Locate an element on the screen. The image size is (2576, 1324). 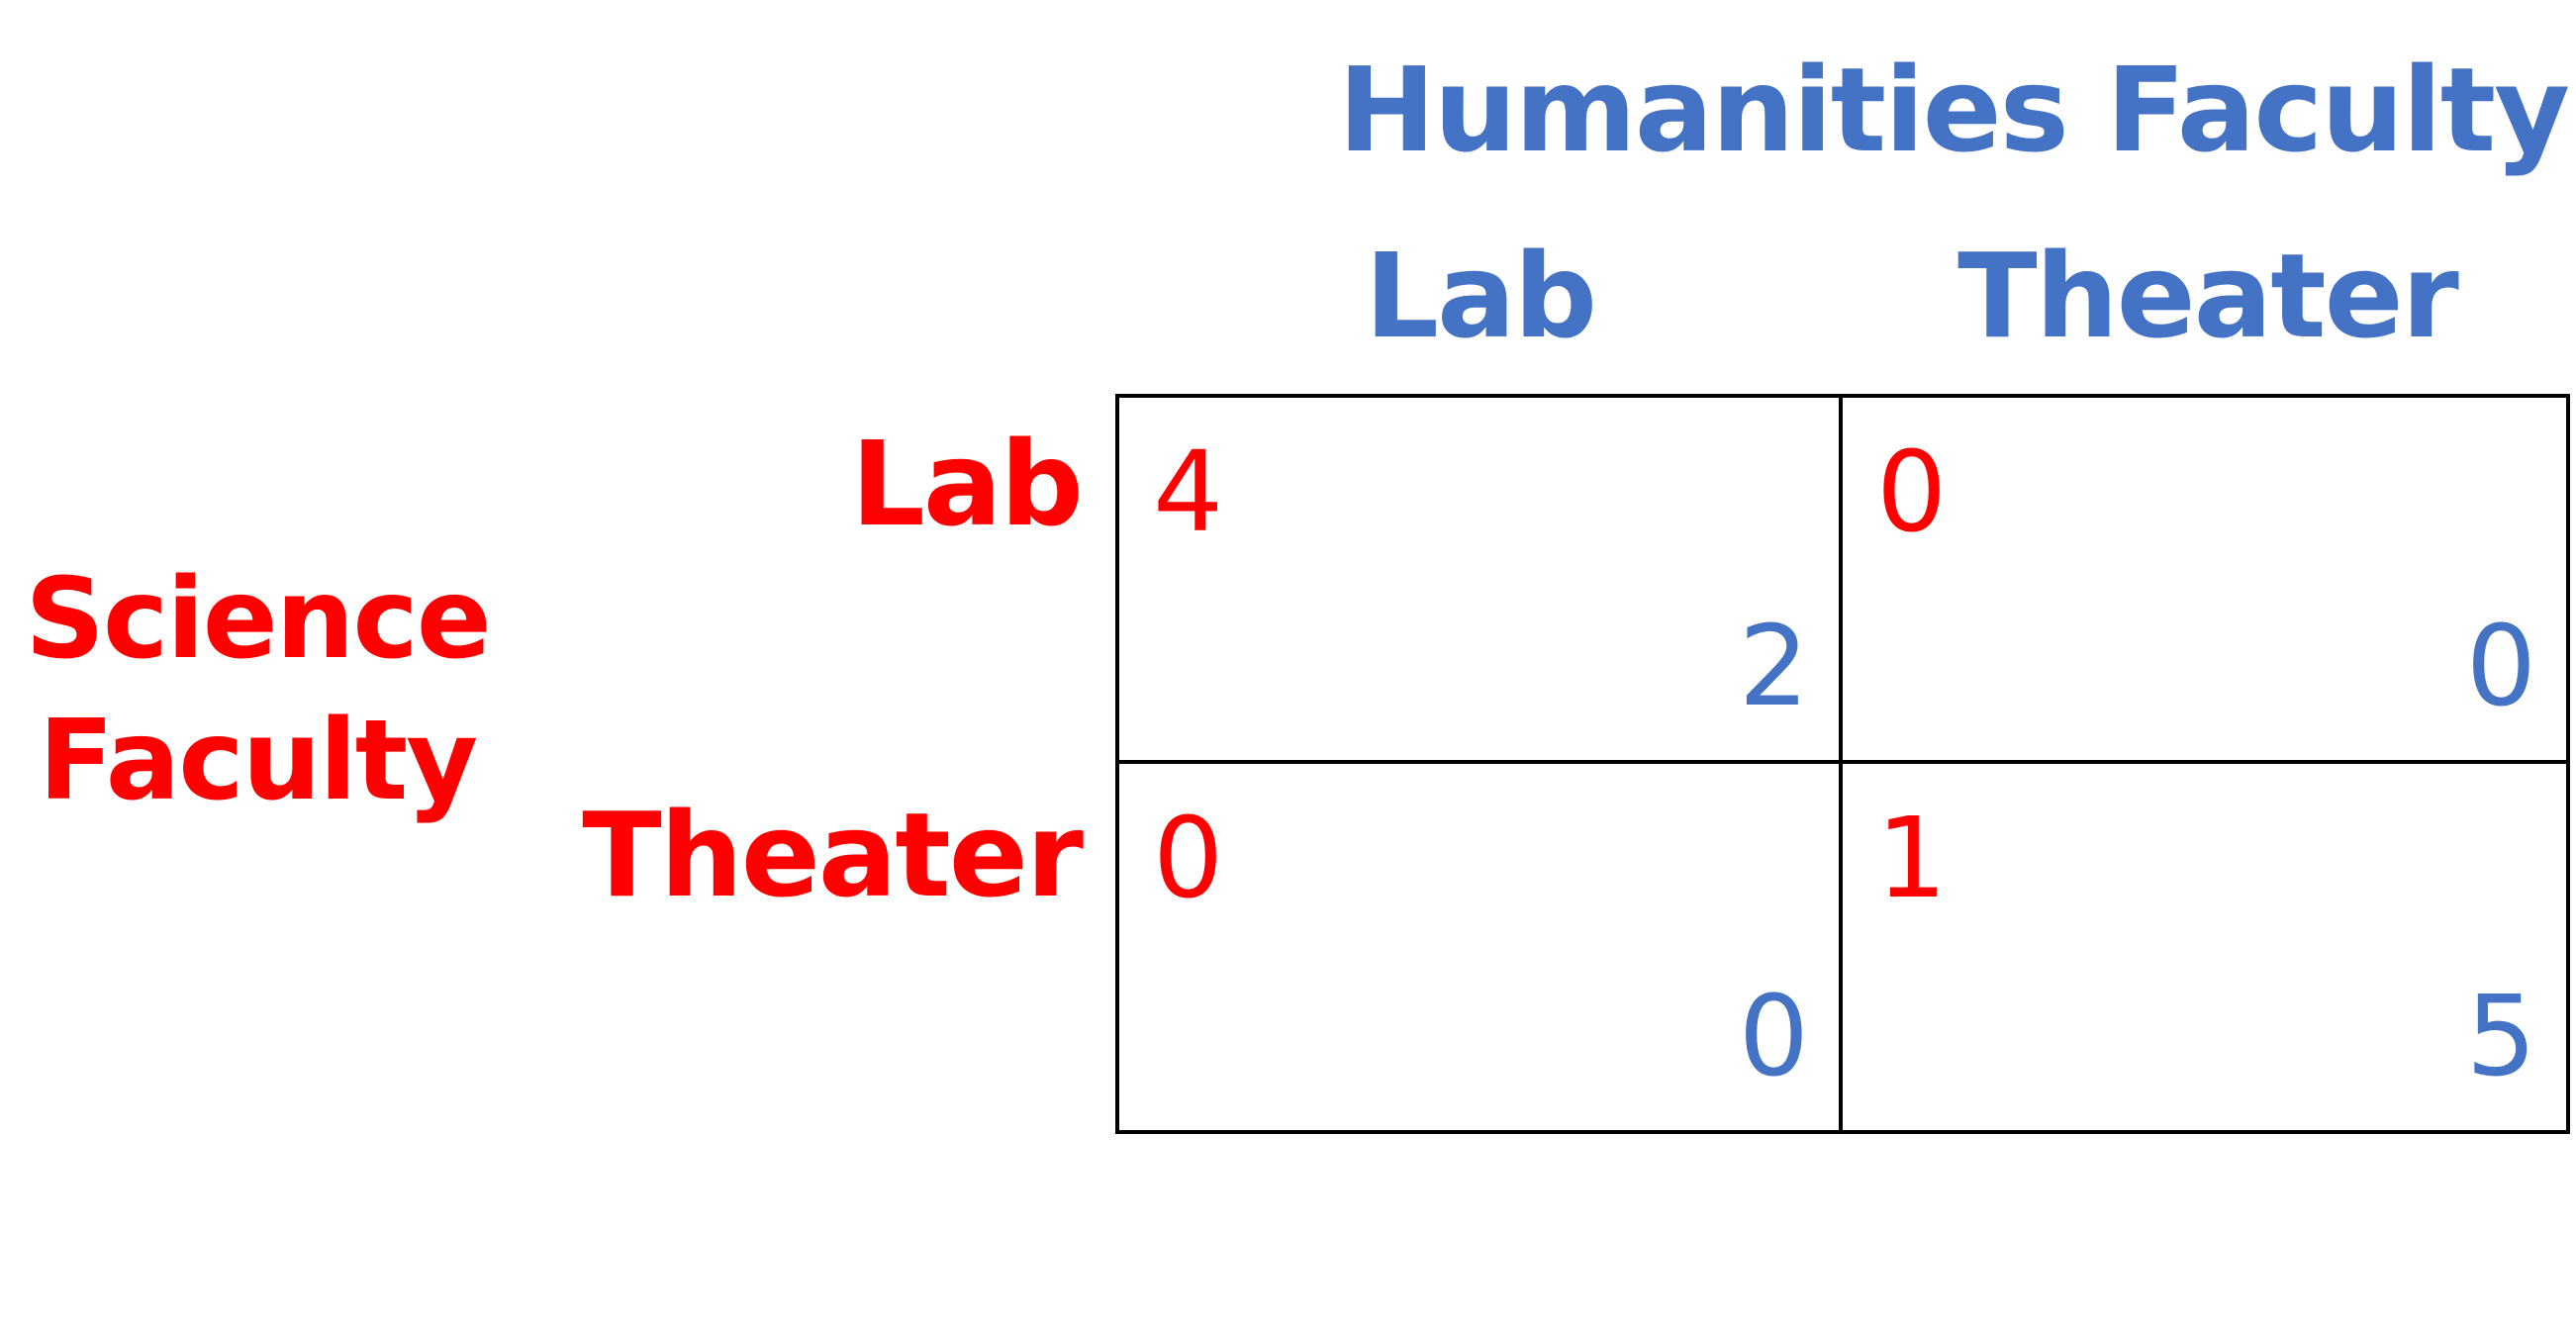
column-strategy-theater: Theater is located at coordinates (2208, 296).